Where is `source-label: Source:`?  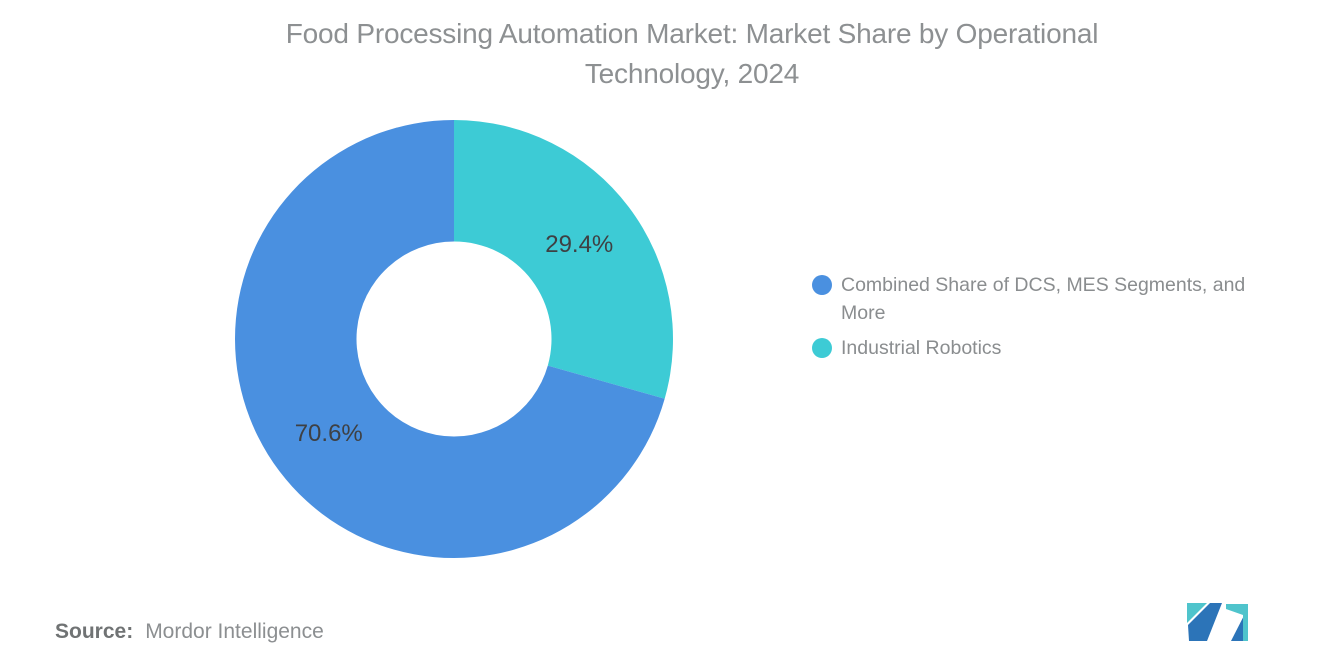 source-label: Source: is located at coordinates (94, 631).